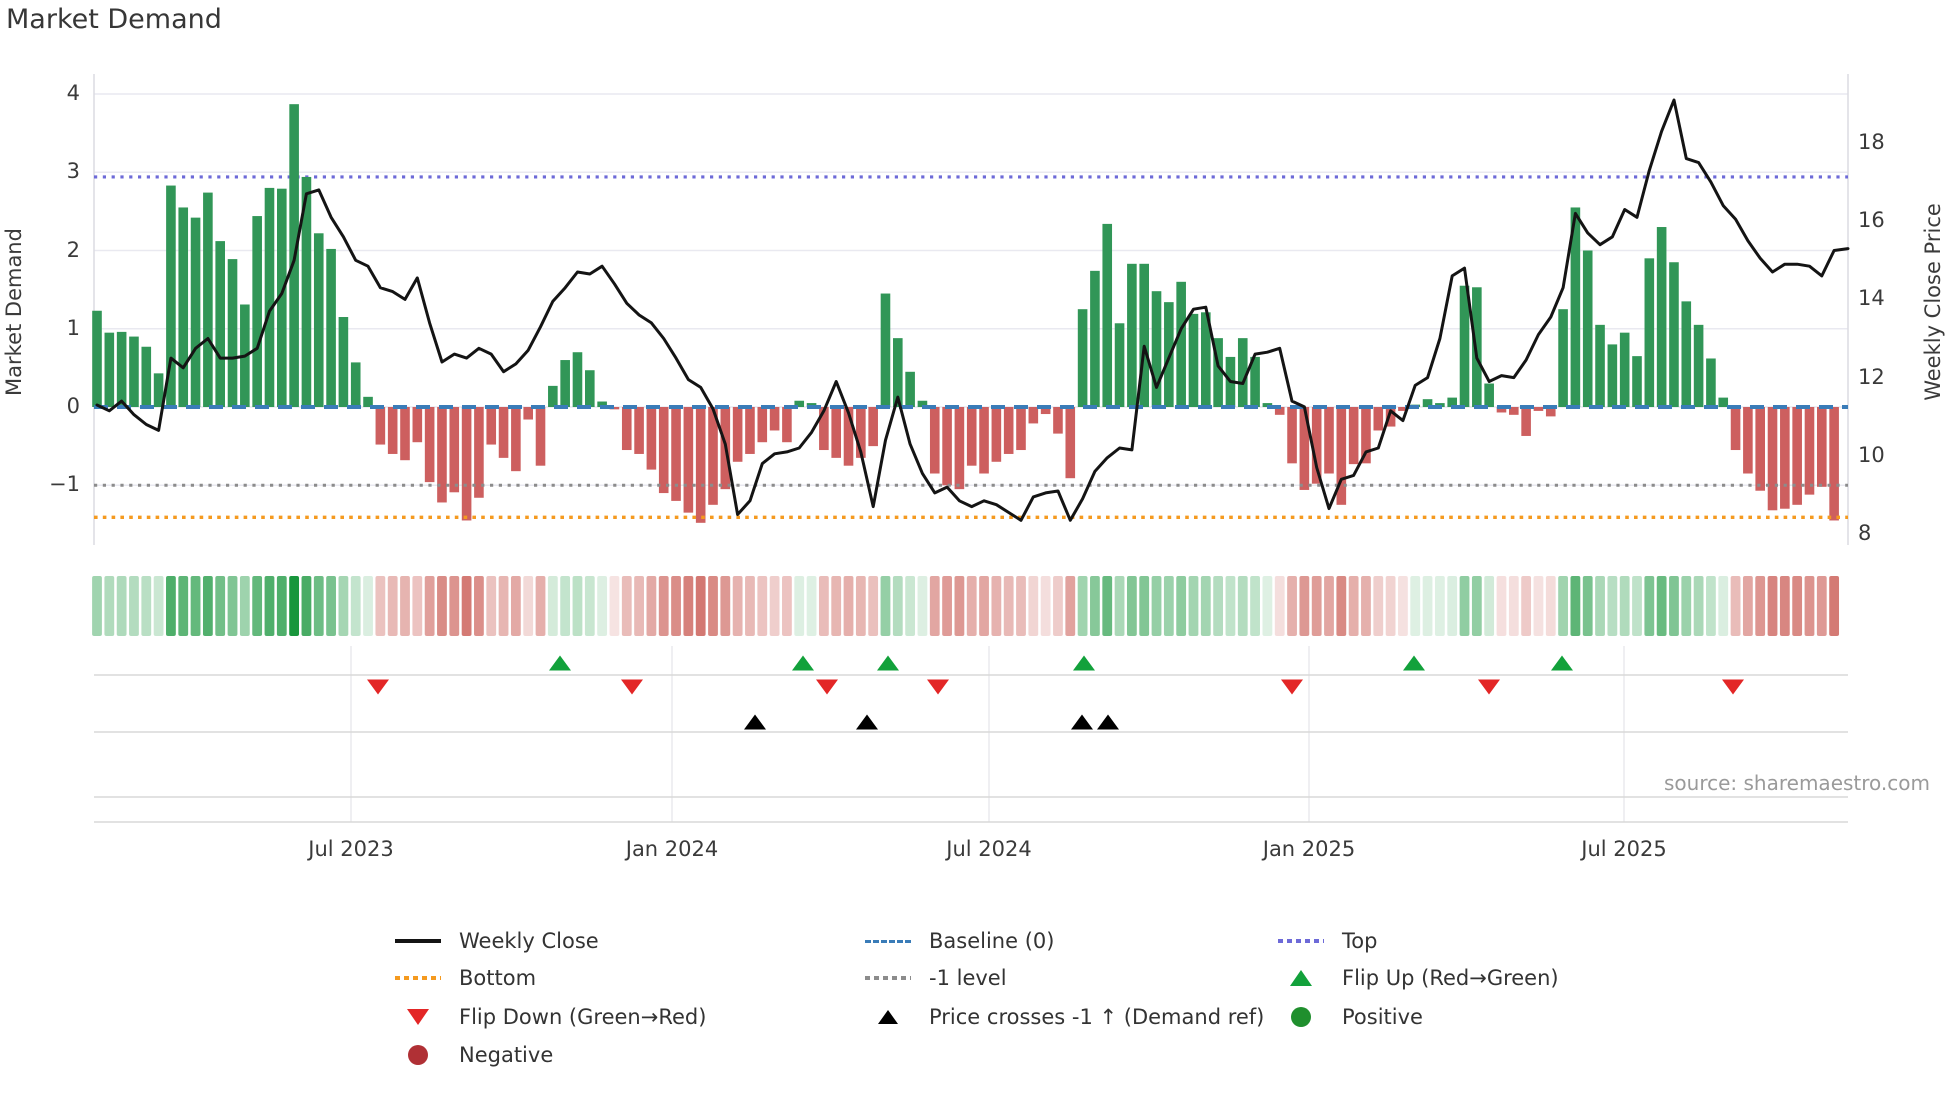 The height and width of the screenshot is (1102, 1960). Describe the element at coordinates (64, 484) in the screenshot. I see `y-tick-label-left: −1` at that location.